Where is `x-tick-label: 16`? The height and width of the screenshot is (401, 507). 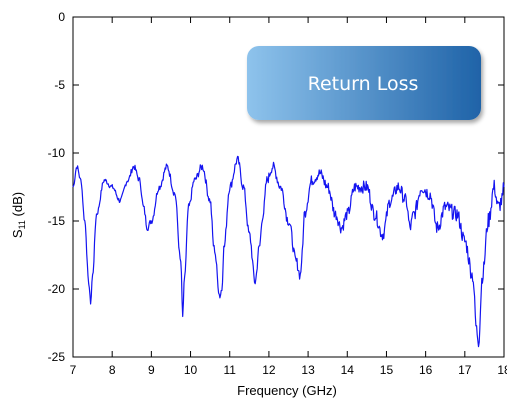
x-tick-label: 16 is located at coordinates (426, 370).